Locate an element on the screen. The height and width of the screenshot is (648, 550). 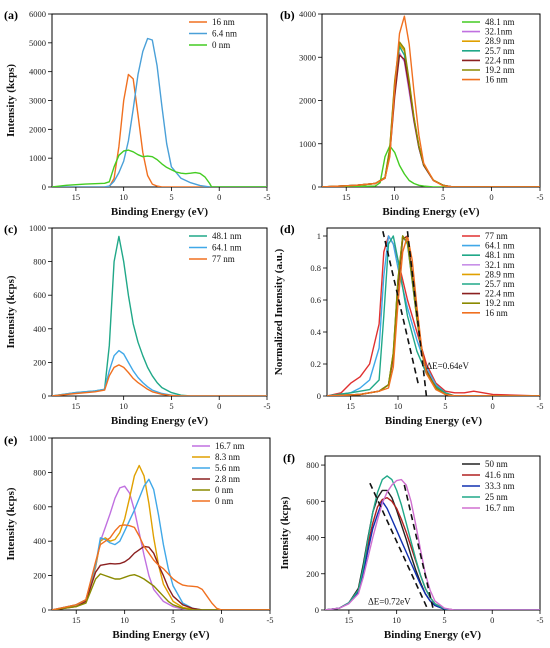
legend-entry: 33.3 nm is located at coordinates (500, 486).